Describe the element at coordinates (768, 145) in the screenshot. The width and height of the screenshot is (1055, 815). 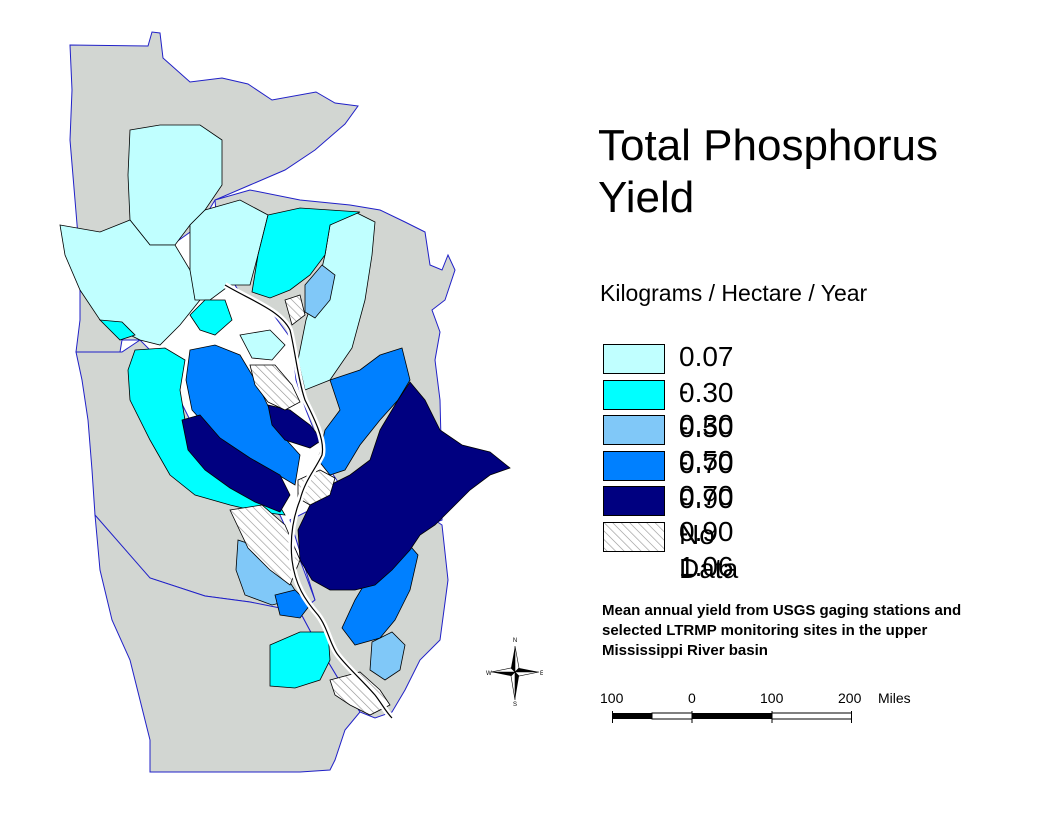
I see `title-line-1: Total Phosphorus` at that location.